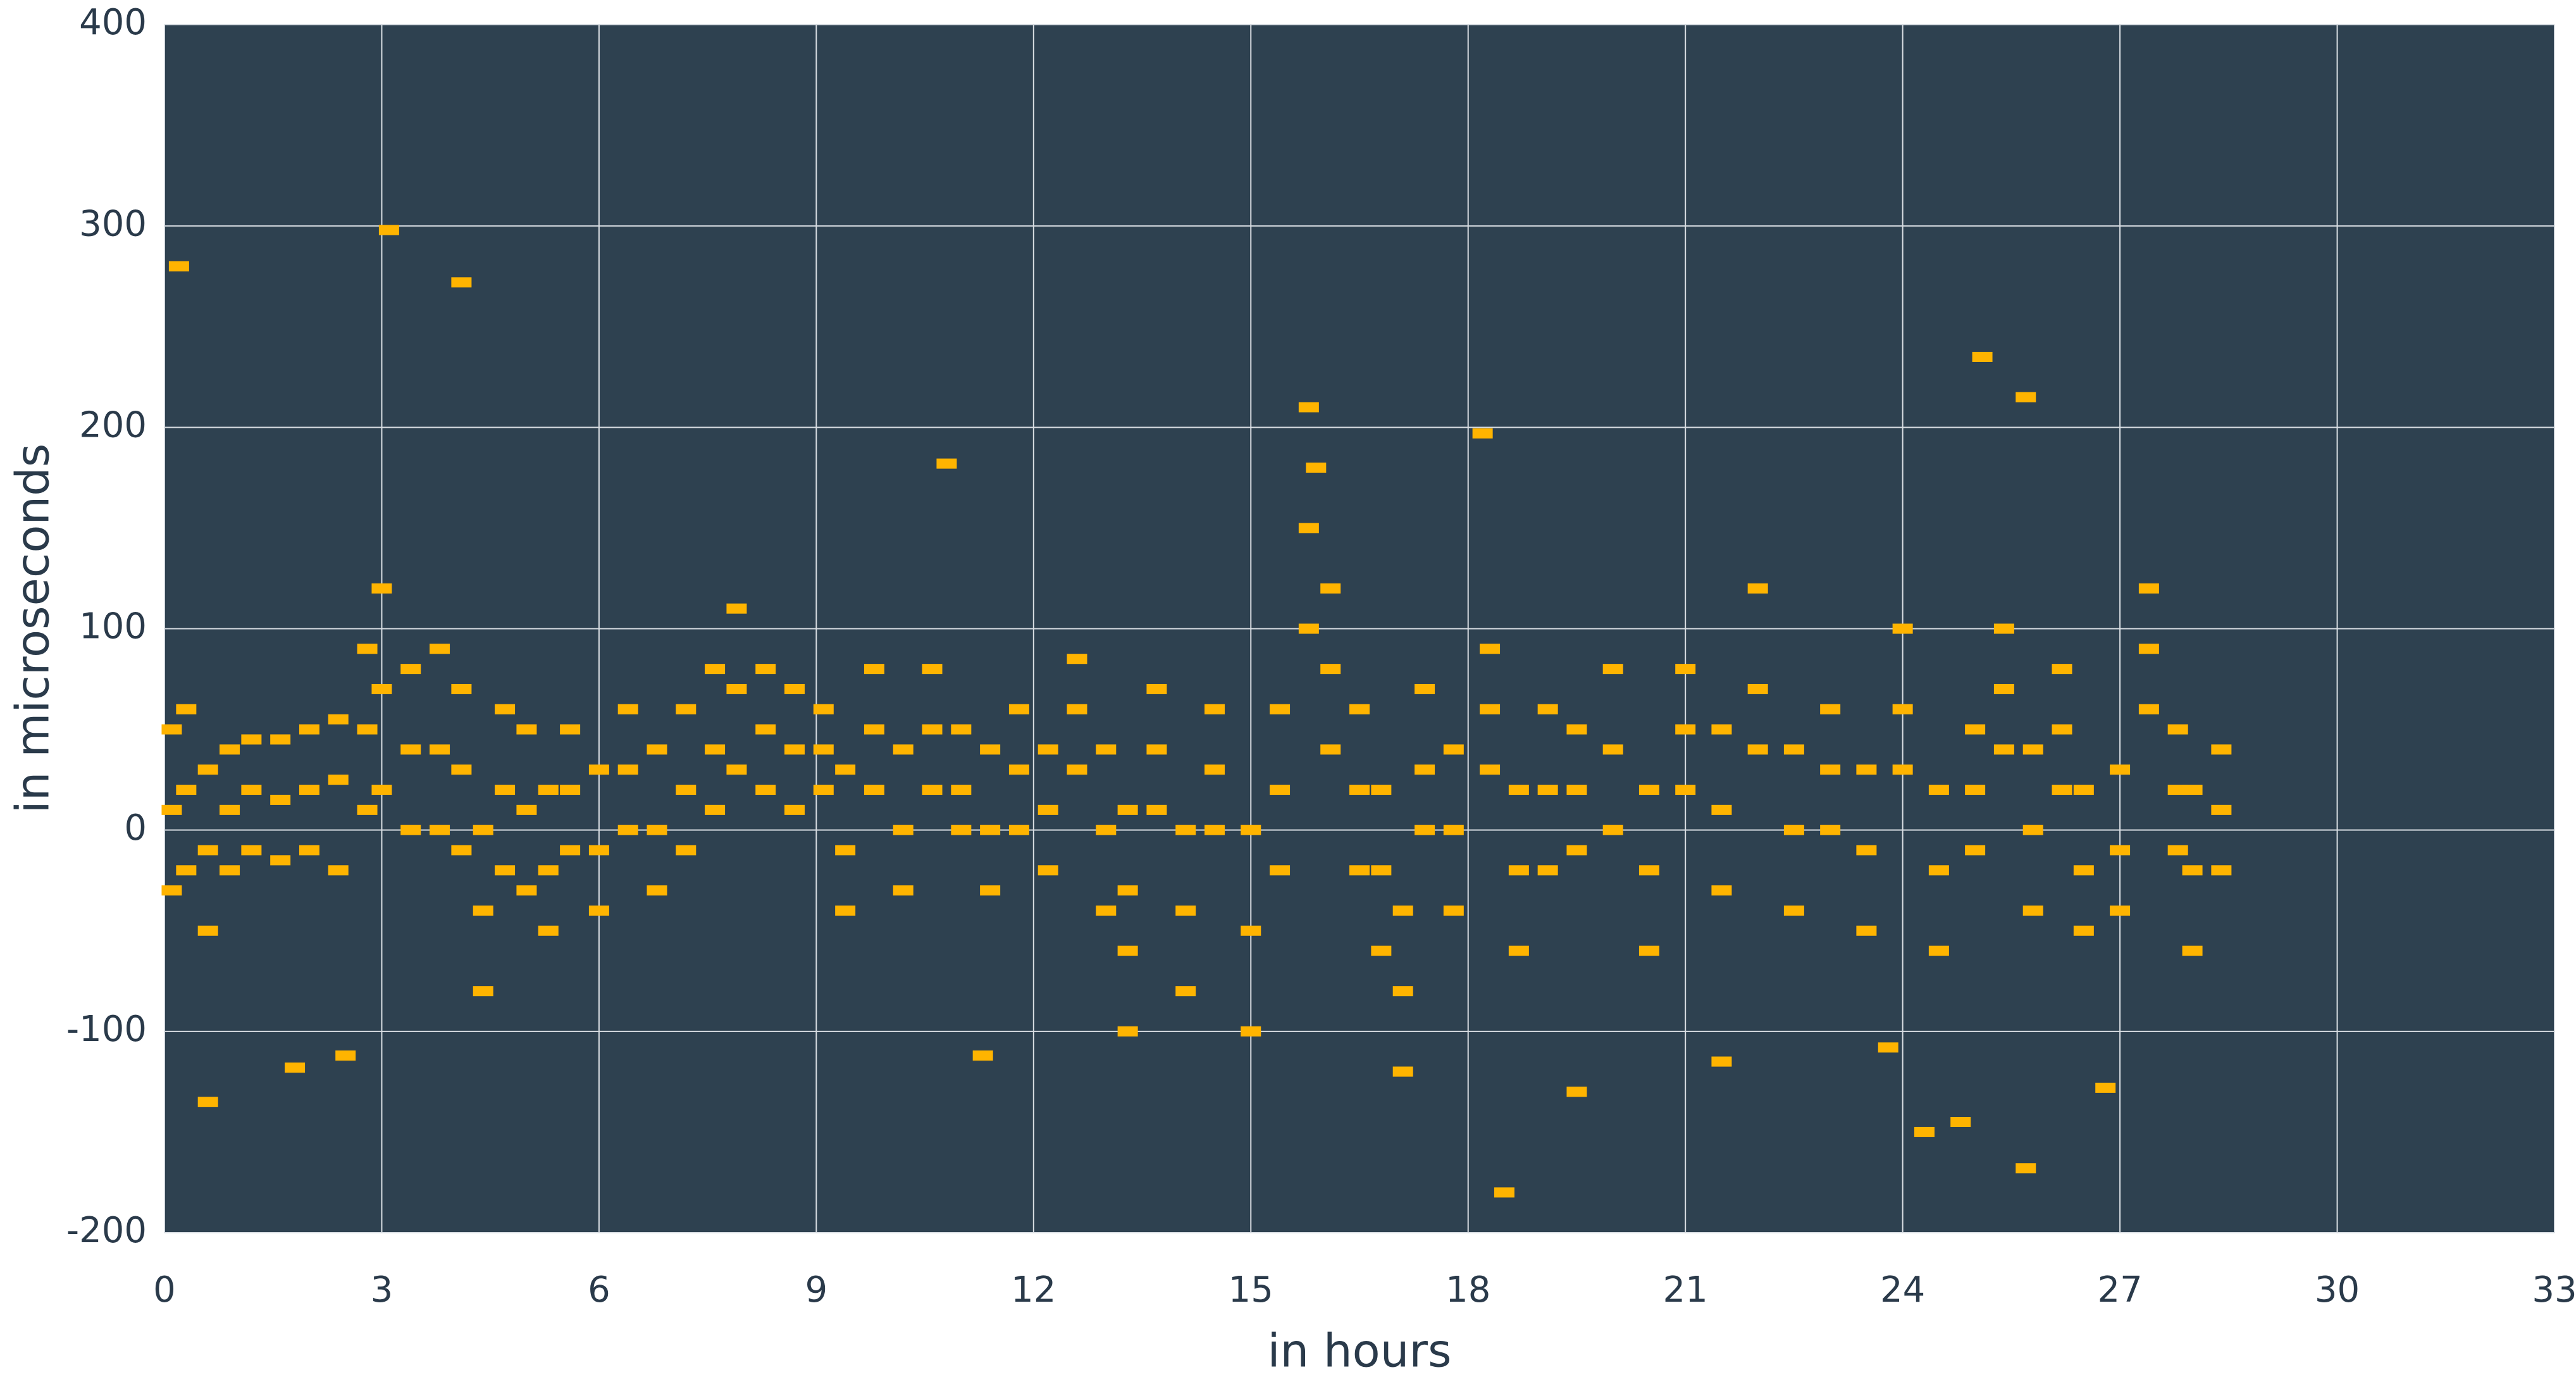  I want to click on y-tick-label: 400, so click(113, 22).